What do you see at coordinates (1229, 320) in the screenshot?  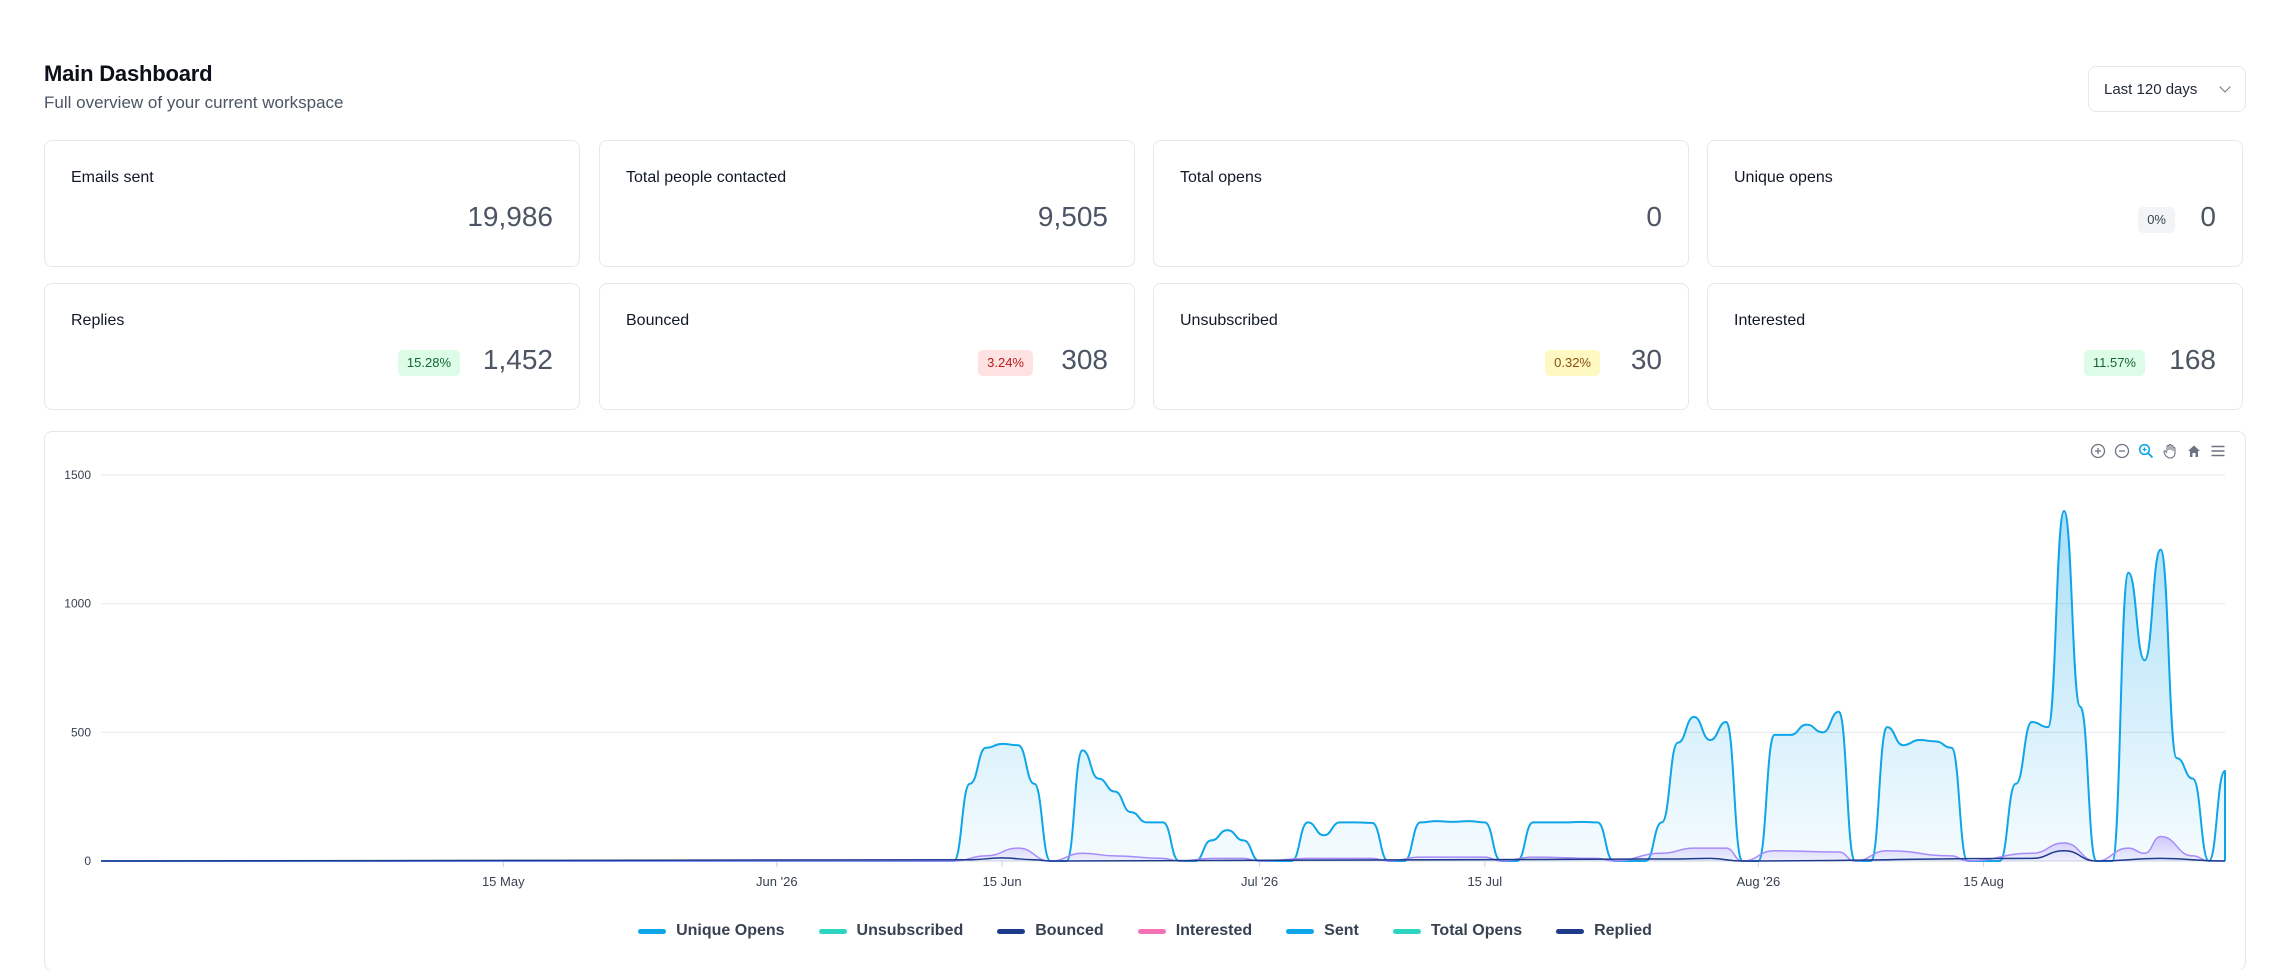 I see `stat-label: Unsubscribed` at bounding box center [1229, 320].